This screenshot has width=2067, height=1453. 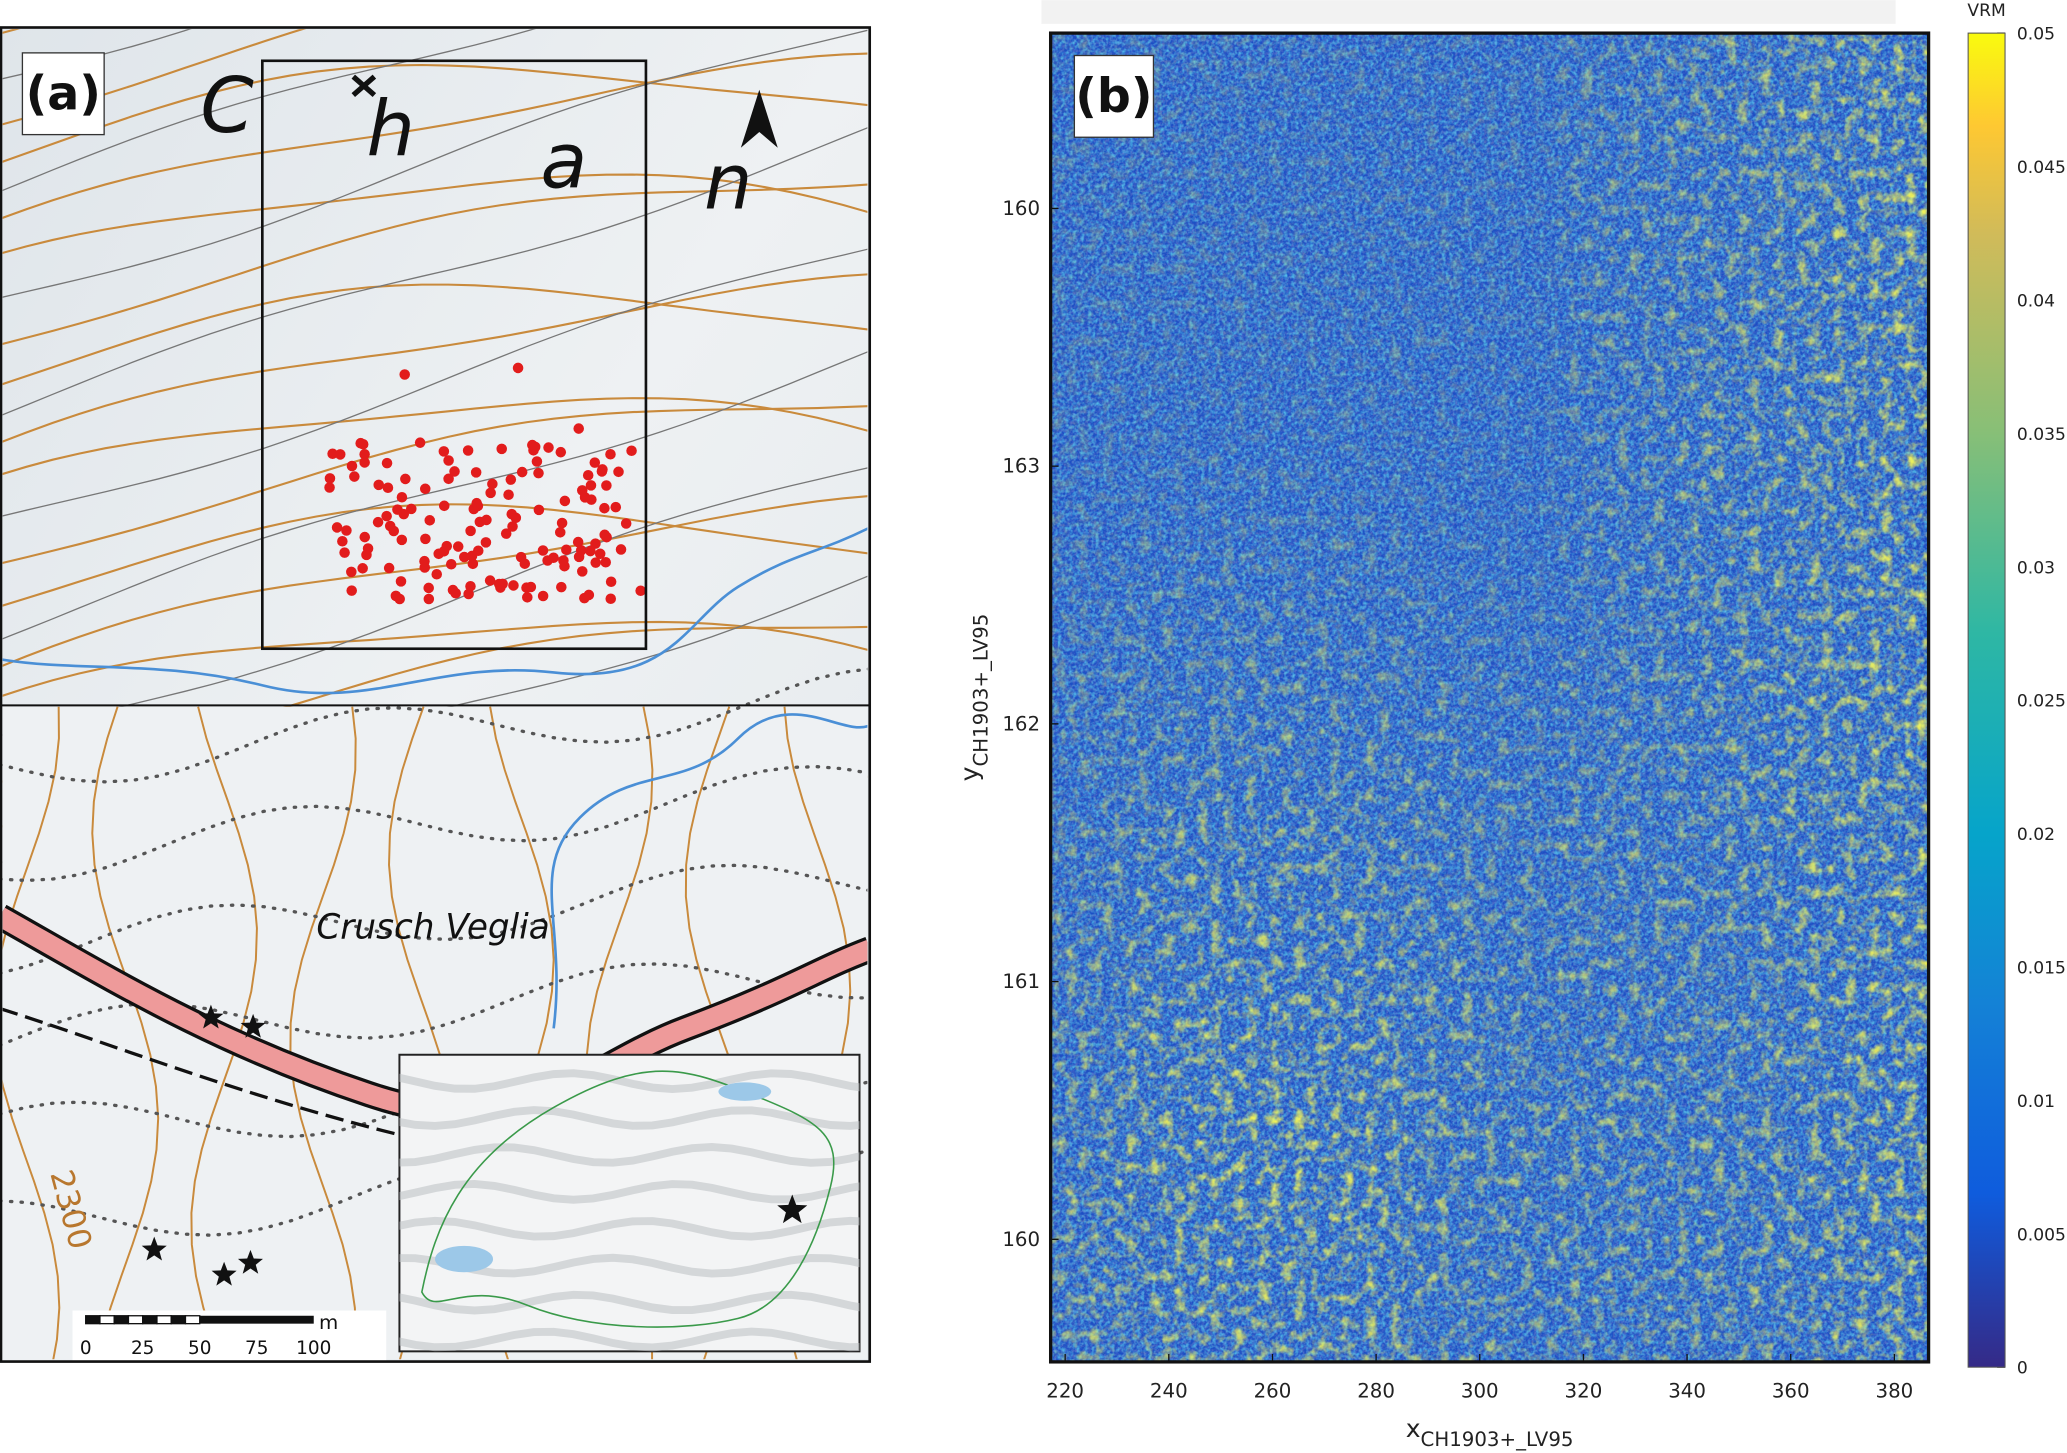 I want to click on x-tick-label: 300, so click(x=1480, y=1390).